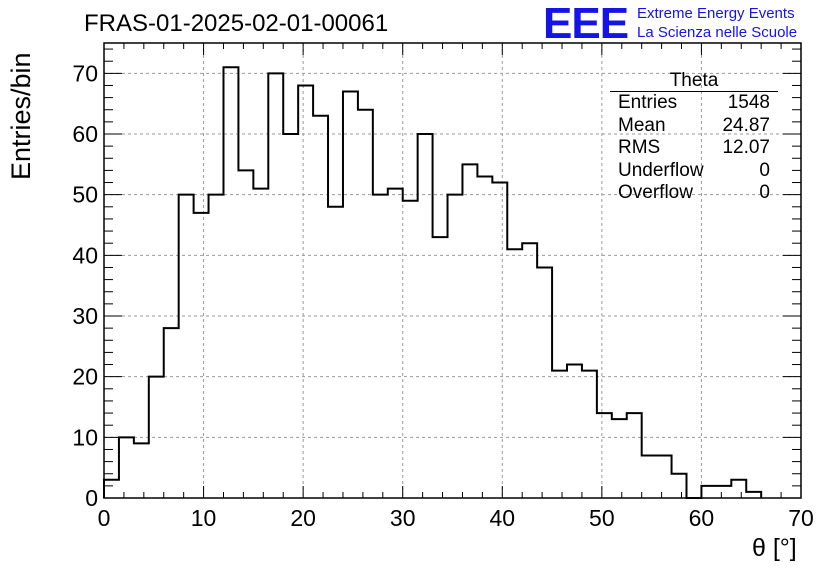  Describe the element at coordinates (716, 13) in the screenshot. I see `logo-line-1: Extreme Energy Events` at that location.